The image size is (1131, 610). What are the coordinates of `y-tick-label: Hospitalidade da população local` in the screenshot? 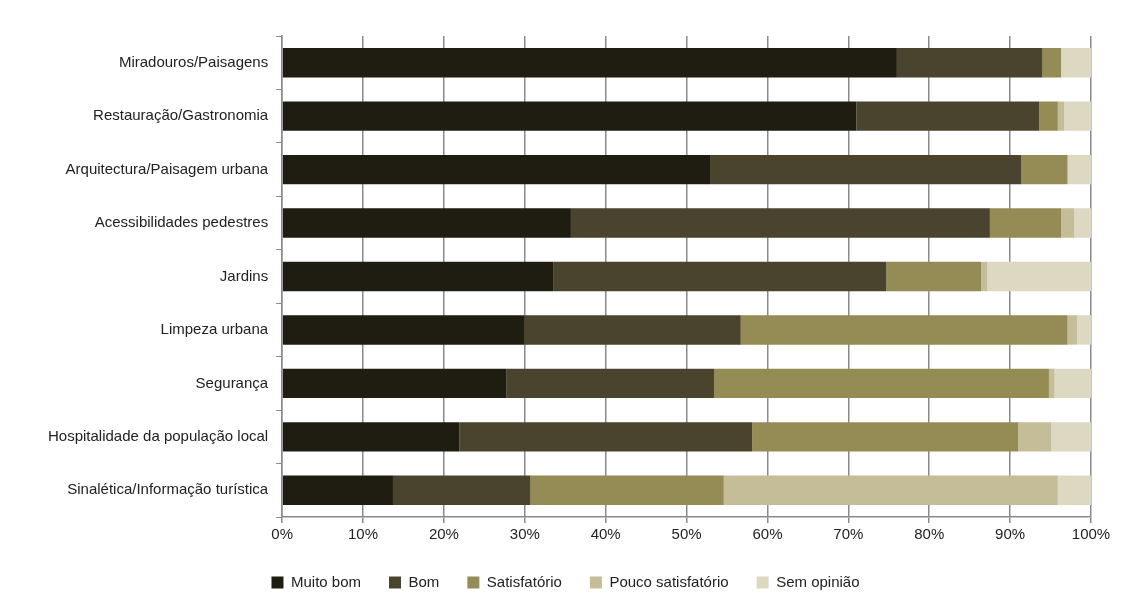 It's located at (158, 435).